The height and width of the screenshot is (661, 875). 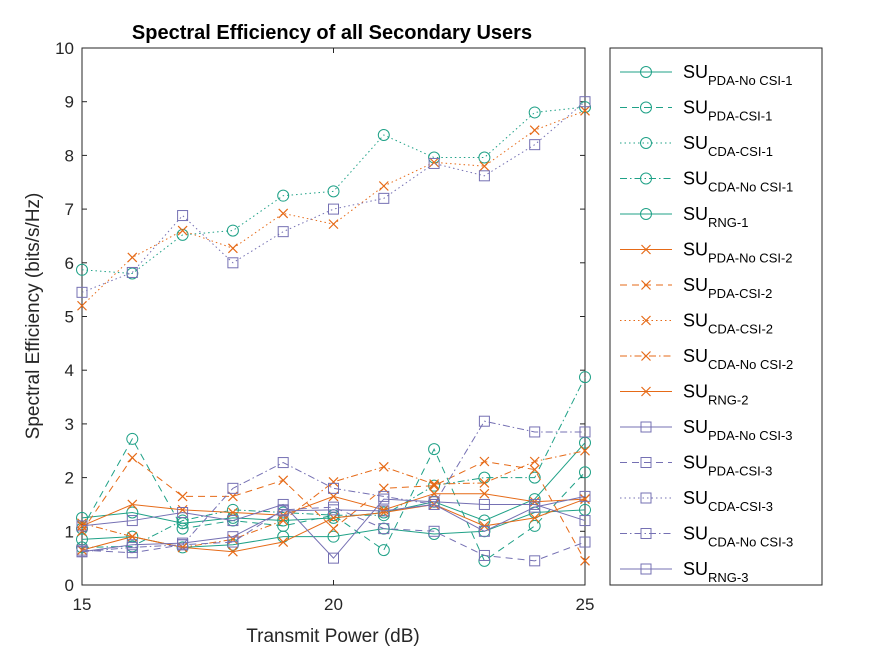 I want to click on y-tick-label: 0, so click(x=69, y=585).